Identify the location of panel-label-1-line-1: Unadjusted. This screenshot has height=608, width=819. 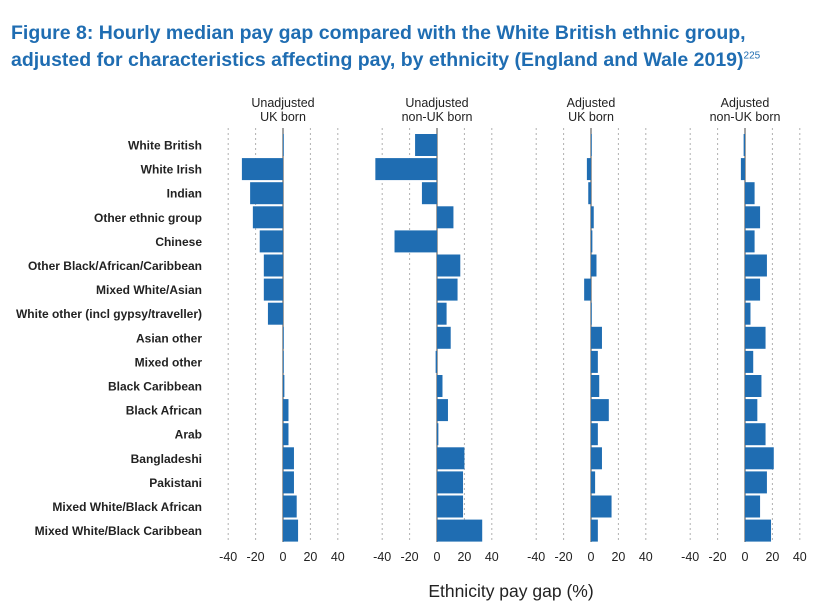
(282, 103).